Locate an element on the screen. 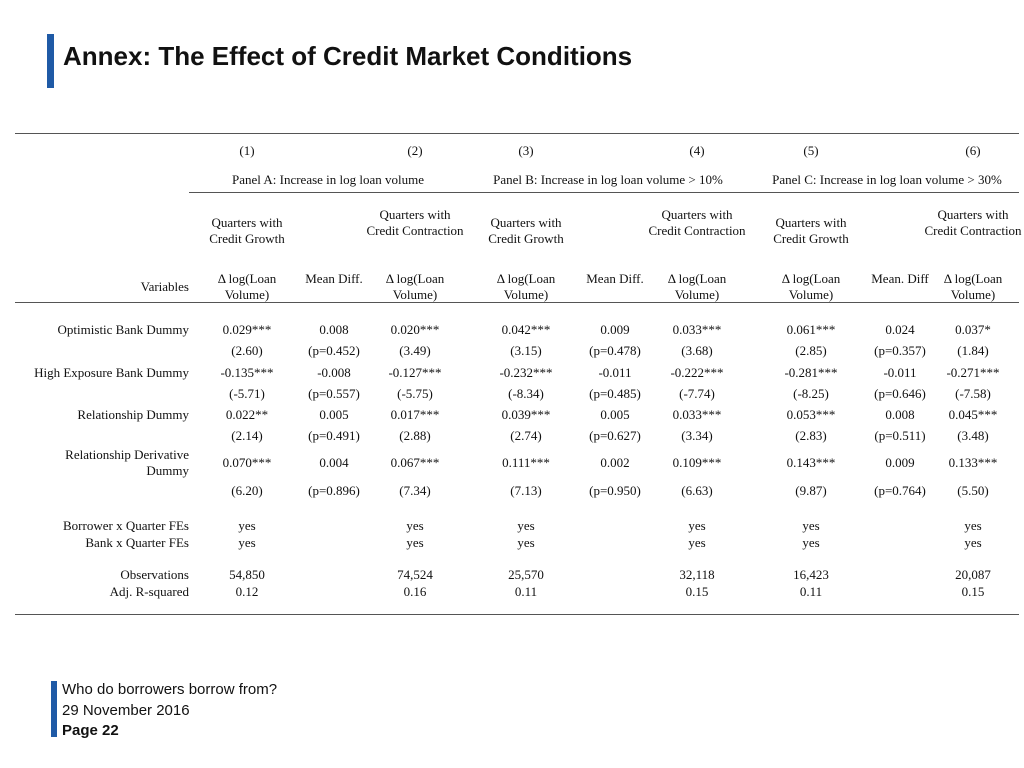  statistic-cell: (7.13) is located at coordinates (526, 490).